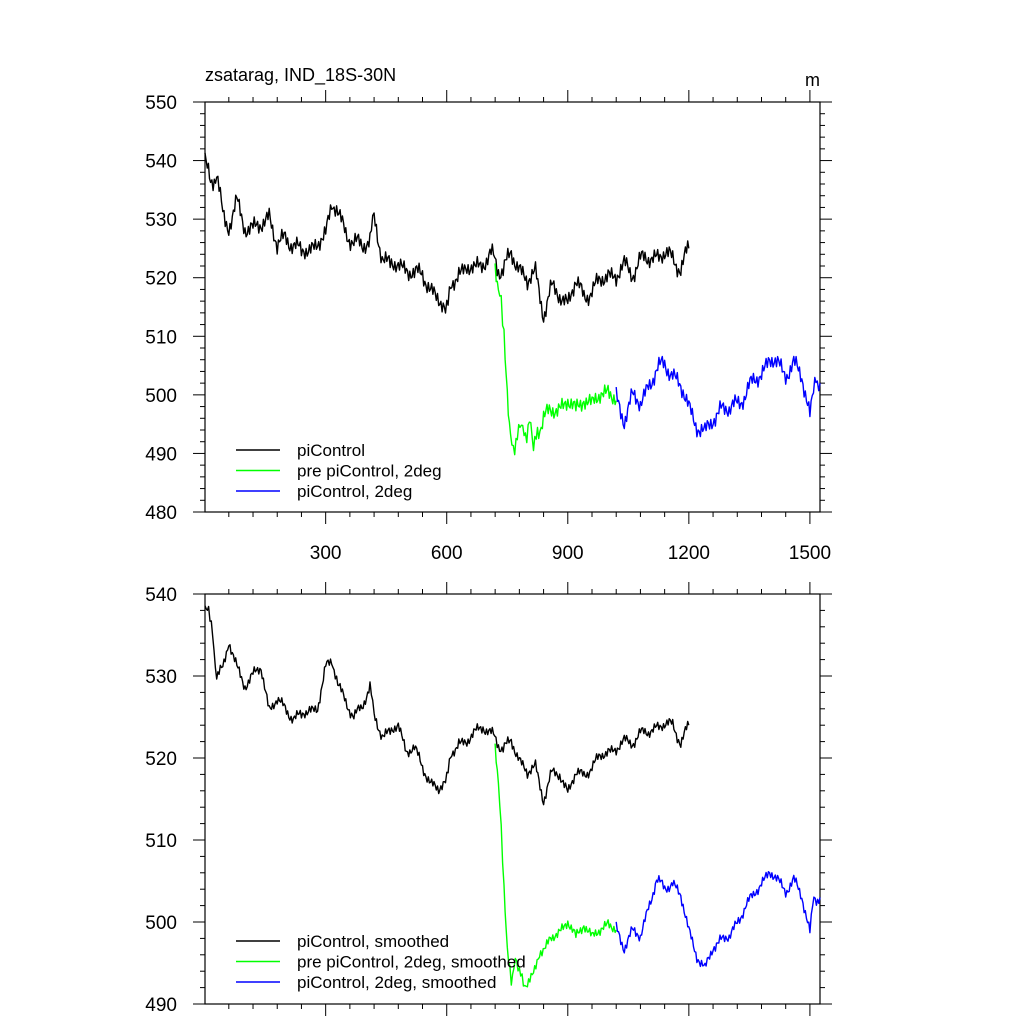  What do you see at coordinates (373, 941) in the screenshot?
I see `bottom-legend-label: piControl, smoothed` at bounding box center [373, 941].